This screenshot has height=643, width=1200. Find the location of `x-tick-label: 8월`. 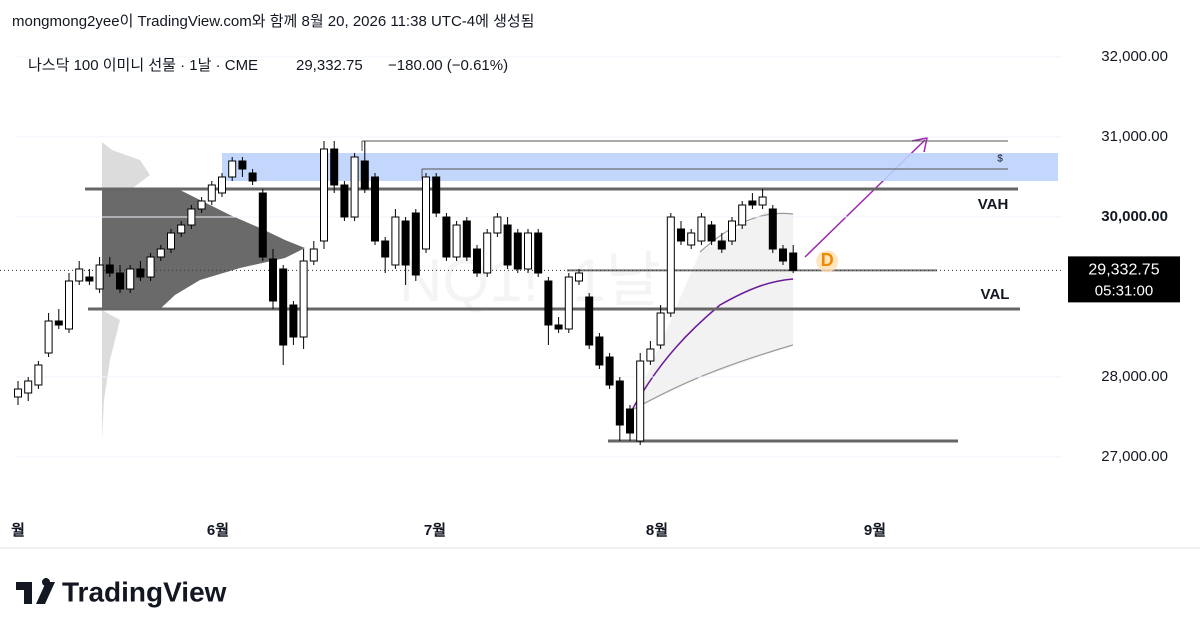

x-tick-label: 8월 is located at coordinates (657, 530).